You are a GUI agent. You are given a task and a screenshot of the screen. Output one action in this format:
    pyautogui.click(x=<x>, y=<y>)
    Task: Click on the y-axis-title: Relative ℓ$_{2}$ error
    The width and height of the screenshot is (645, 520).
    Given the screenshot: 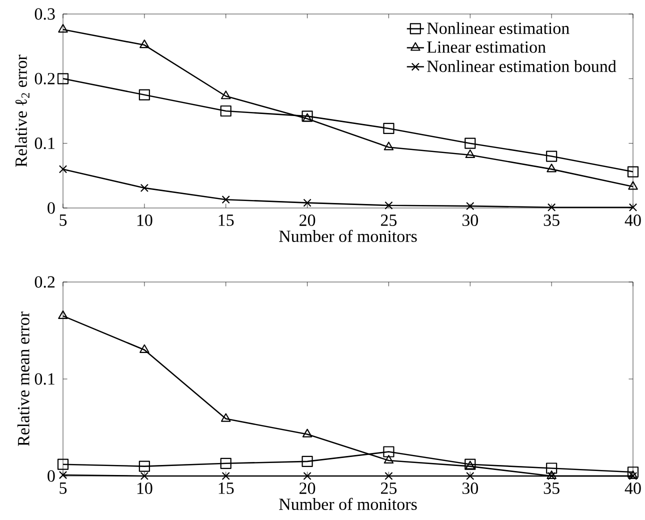 What is the action you would take?
    pyautogui.click(x=22, y=110)
    